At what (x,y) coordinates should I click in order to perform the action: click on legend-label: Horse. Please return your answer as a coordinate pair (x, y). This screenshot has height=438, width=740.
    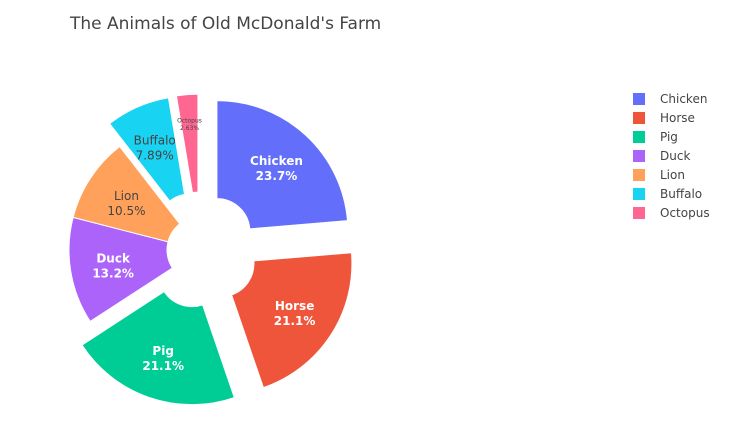
    Looking at the image, I should click on (677, 117).